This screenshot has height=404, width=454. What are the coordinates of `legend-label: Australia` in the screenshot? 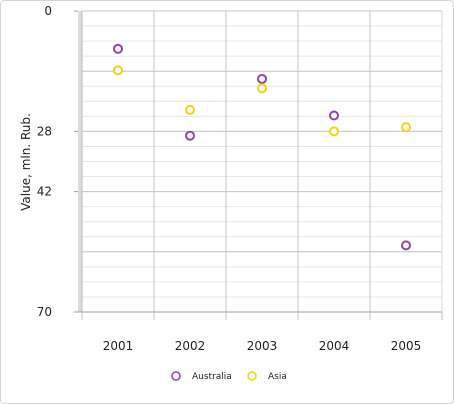 It's located at (212, 377).